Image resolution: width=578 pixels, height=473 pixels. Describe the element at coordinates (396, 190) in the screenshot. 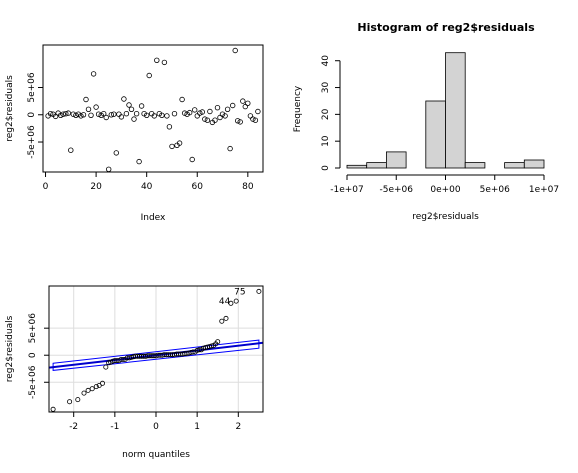

I see `x-tick-label: -5e+06` at that location.